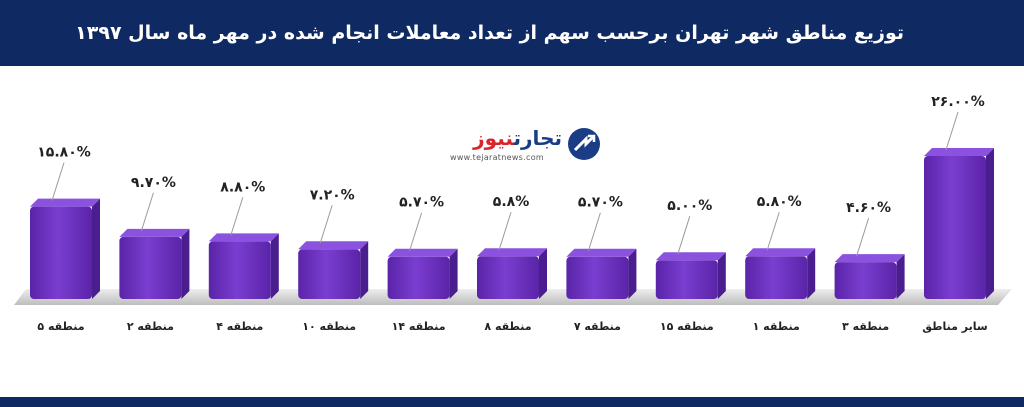  Describe the element at coordinates (60, 326) in the screenshot. I see `category-label: منطقه ۵` at that location.